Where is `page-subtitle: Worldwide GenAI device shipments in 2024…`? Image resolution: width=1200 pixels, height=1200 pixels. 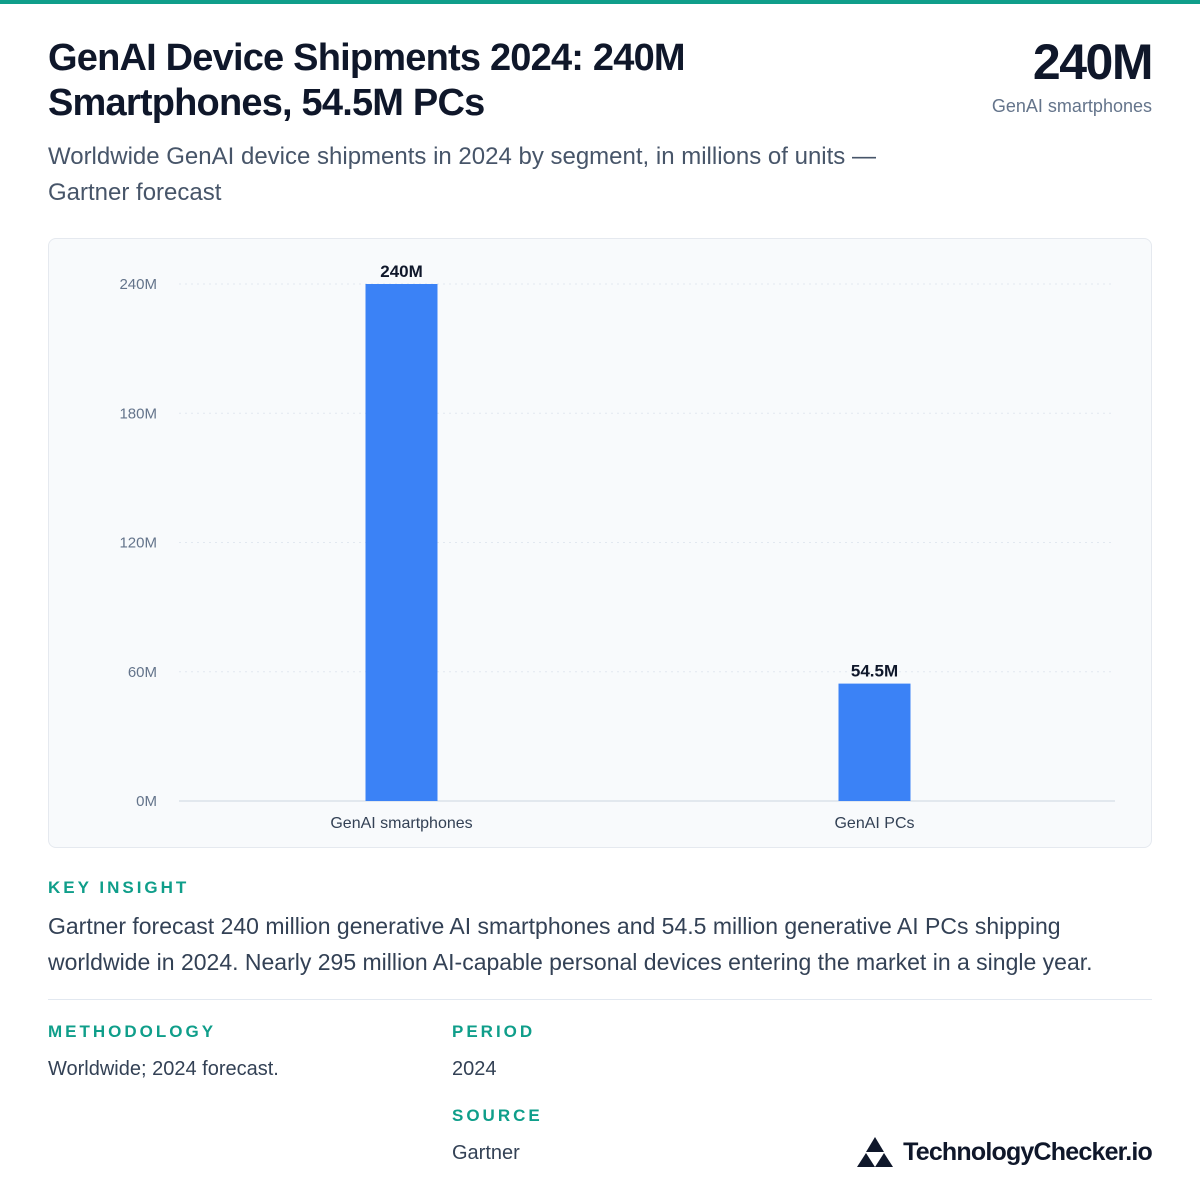 page-subtitle: Worldwide GenAI device shipments in 2024… is located at coordinates (462, 174).